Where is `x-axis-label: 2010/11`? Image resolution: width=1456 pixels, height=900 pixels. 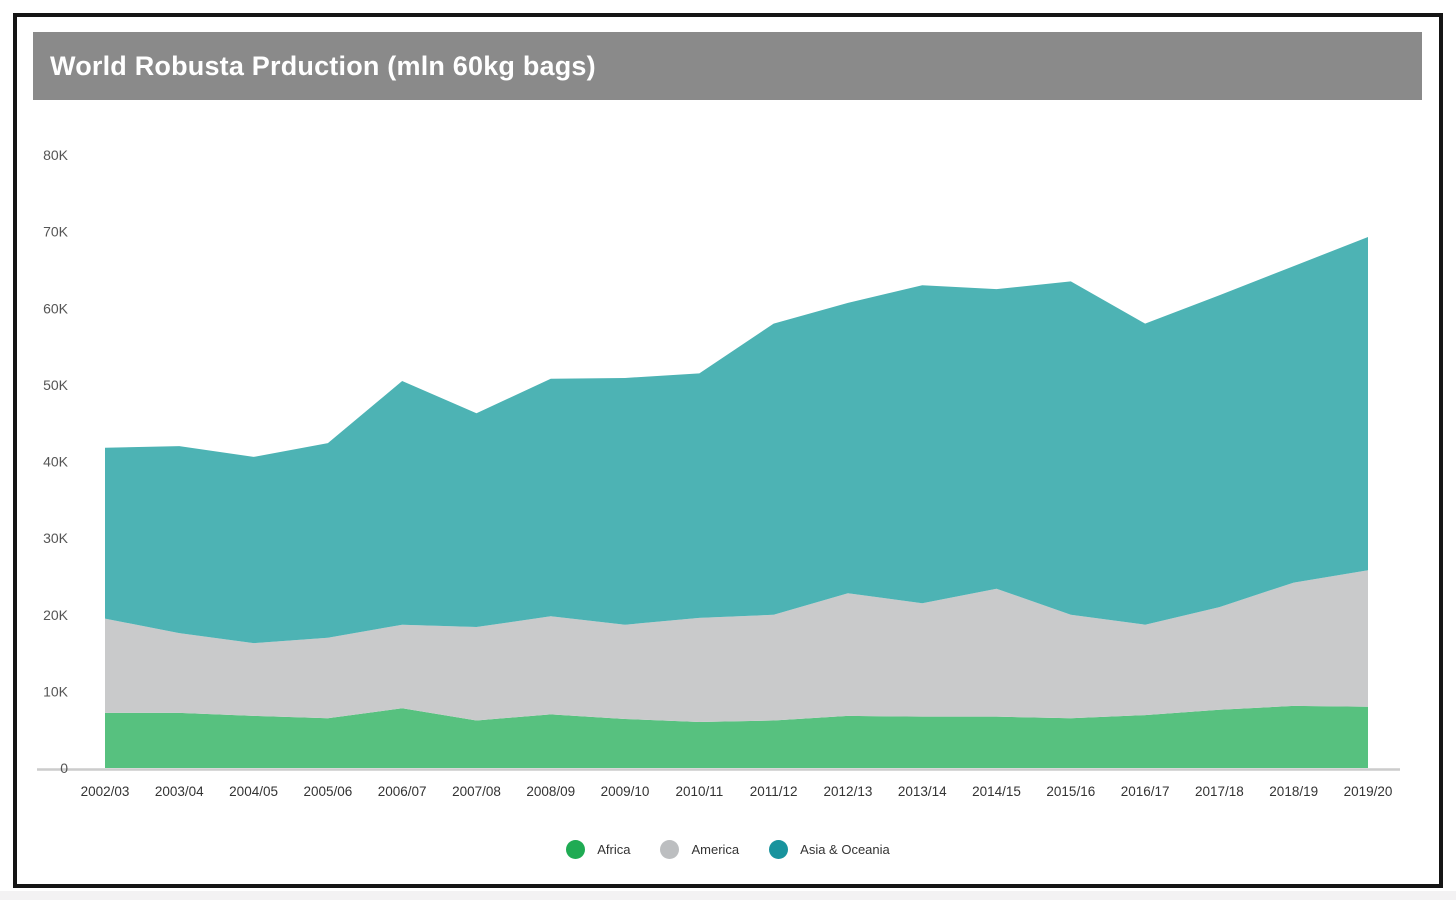 x-axis-label: 2010/11 is located at coordinates (699, 791).